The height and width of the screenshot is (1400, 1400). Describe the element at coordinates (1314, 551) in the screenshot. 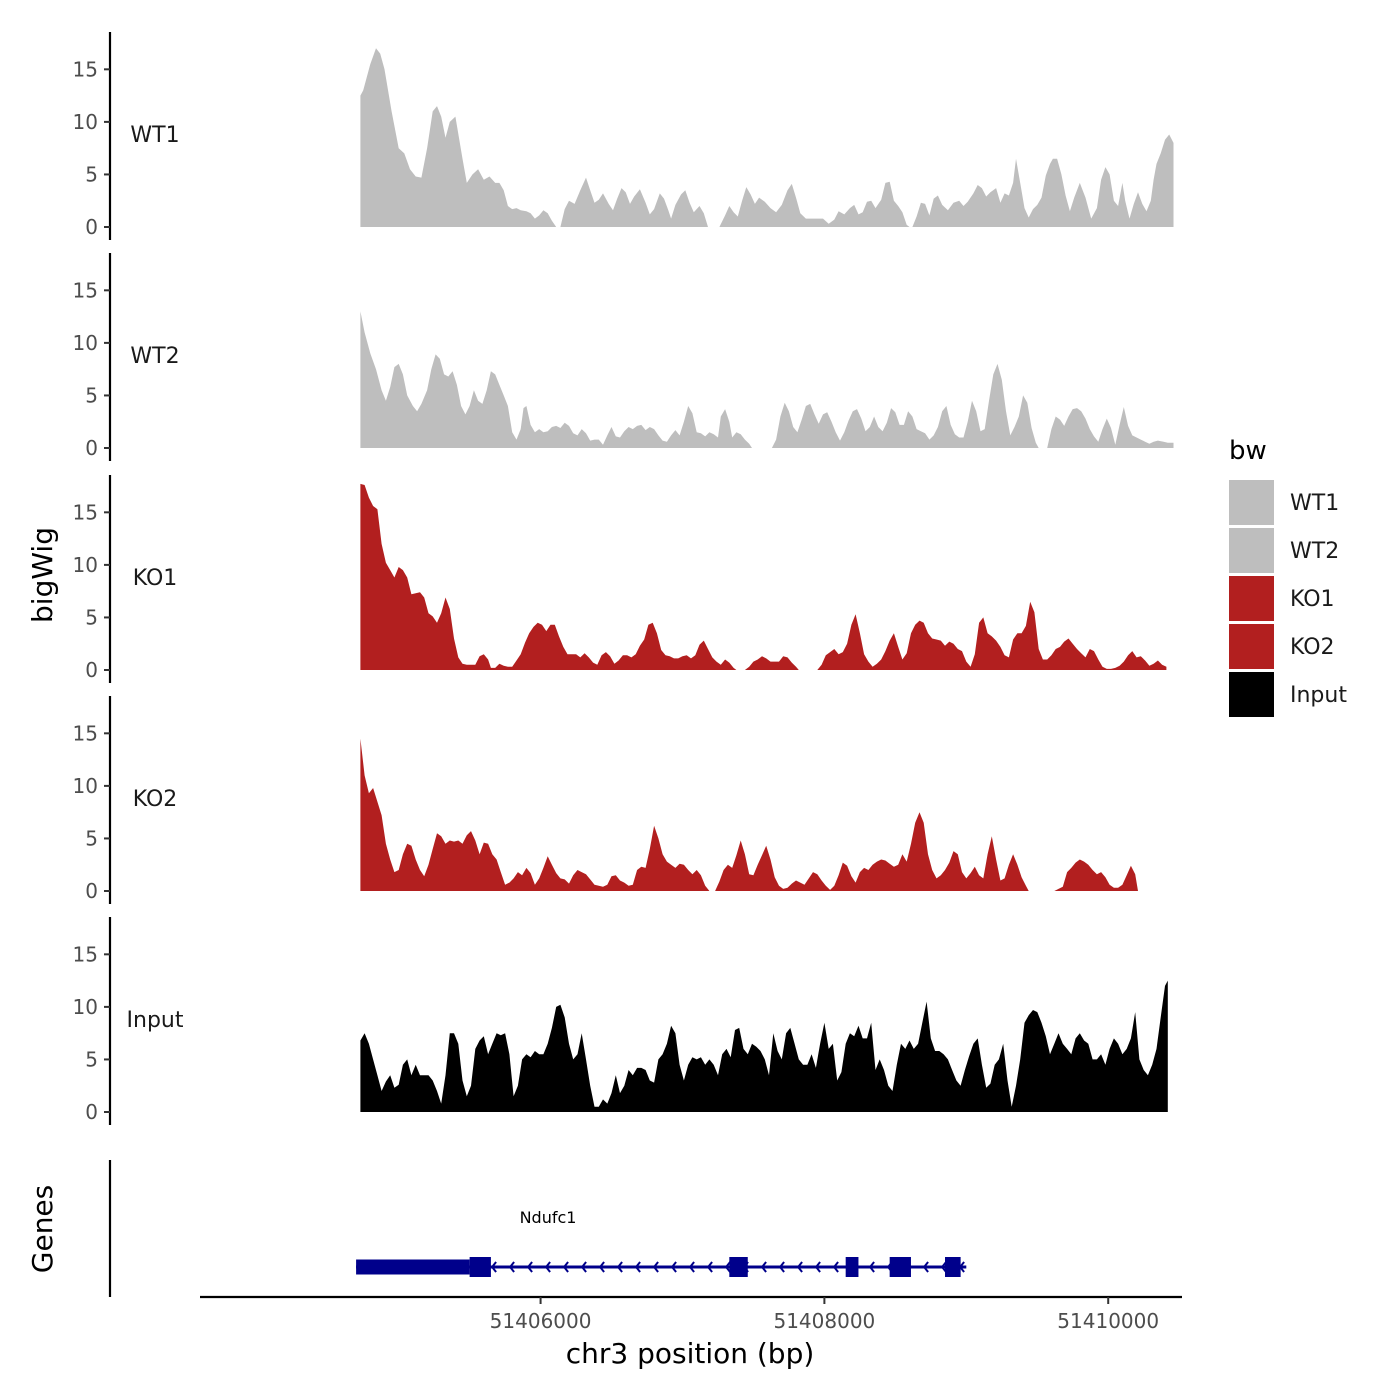

I see `legend-label-wt2: WT2` at that location.